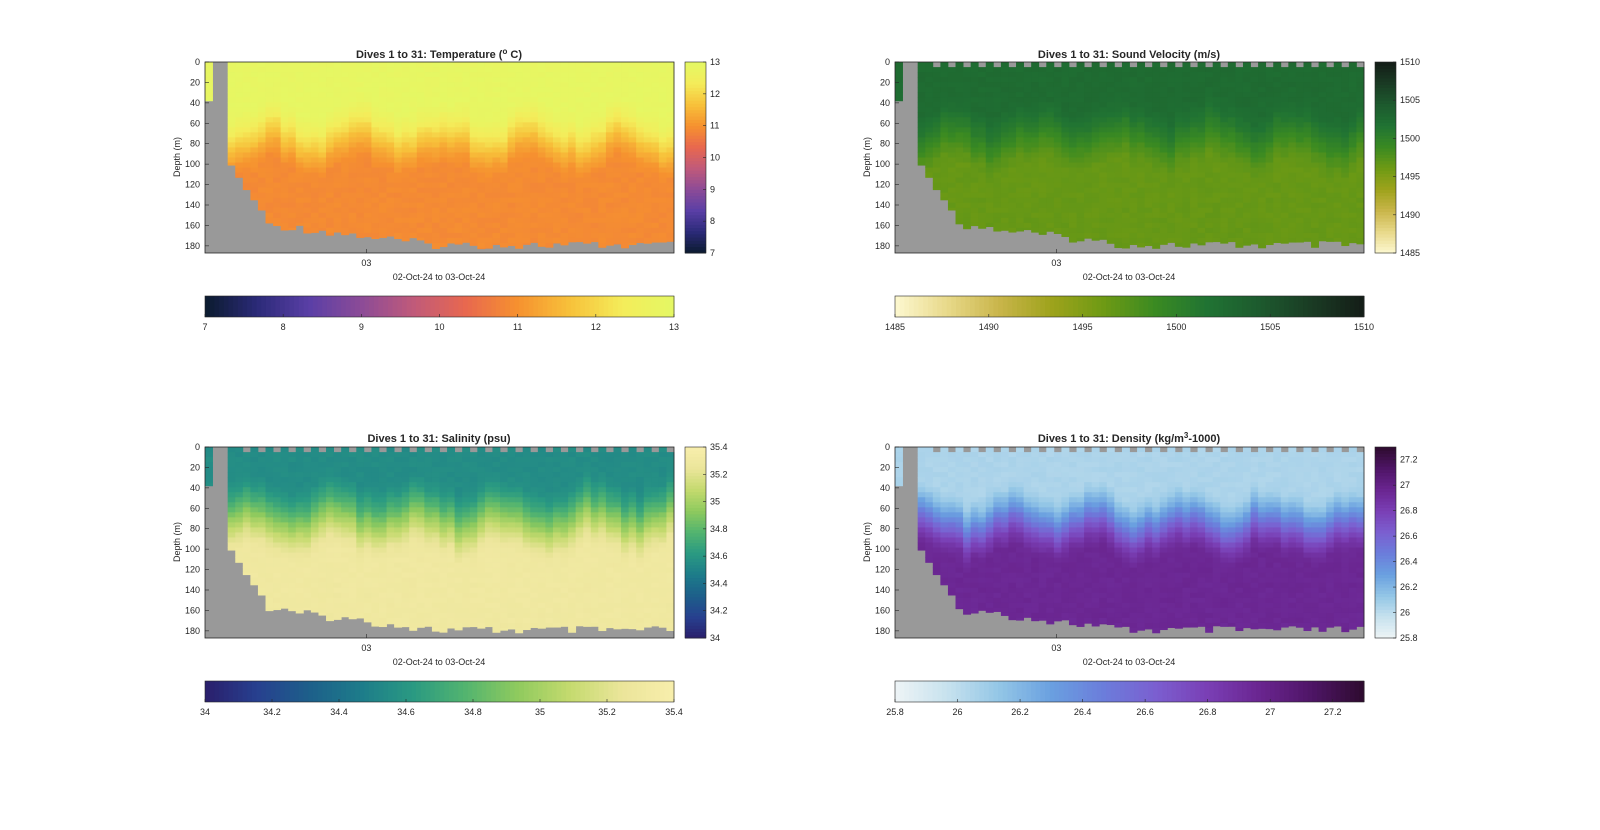  Describe the element at coordinates (195, 123) in the screenshot. I see `y-tick-label: 60` at that location.